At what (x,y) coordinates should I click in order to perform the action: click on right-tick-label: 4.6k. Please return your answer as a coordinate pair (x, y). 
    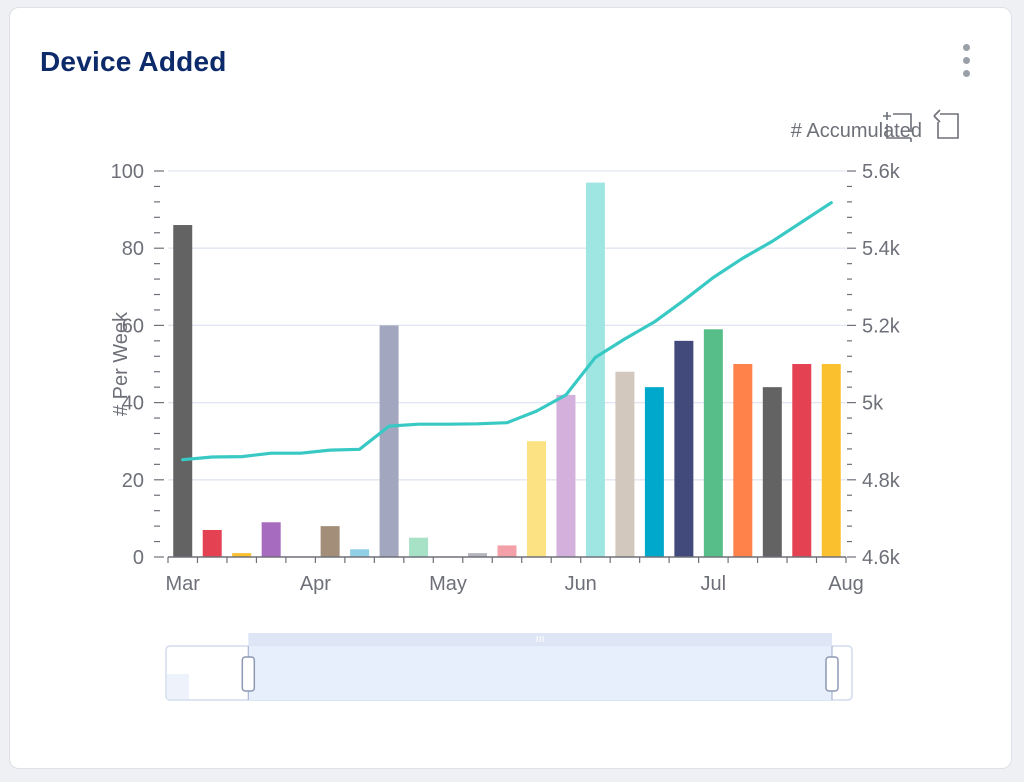
    Looking at the image, I should click on (881, 558).